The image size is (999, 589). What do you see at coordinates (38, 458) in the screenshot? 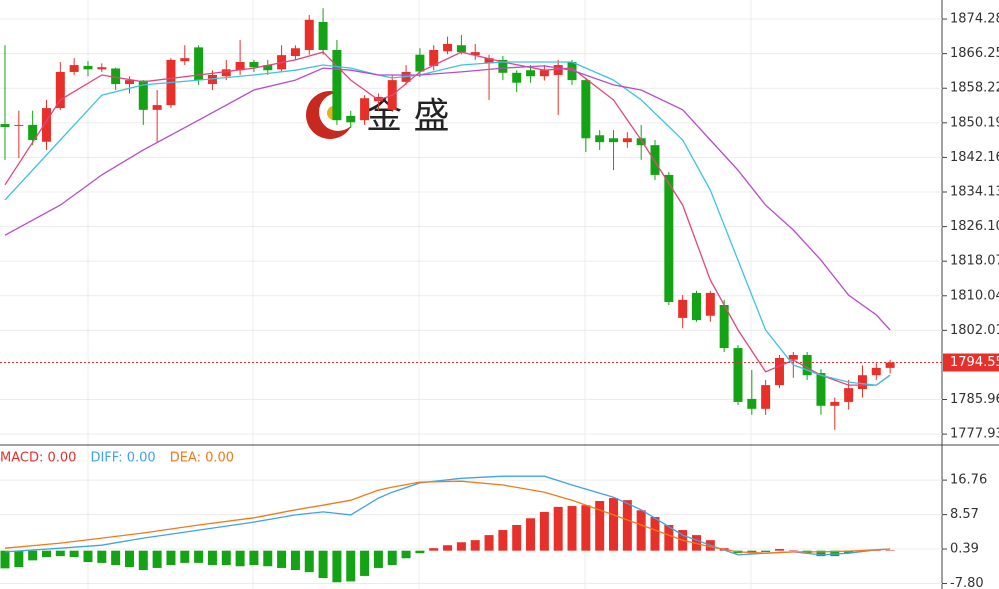
I see `legend-entry: MACD: 0.00` at bounding box center [38, 458].